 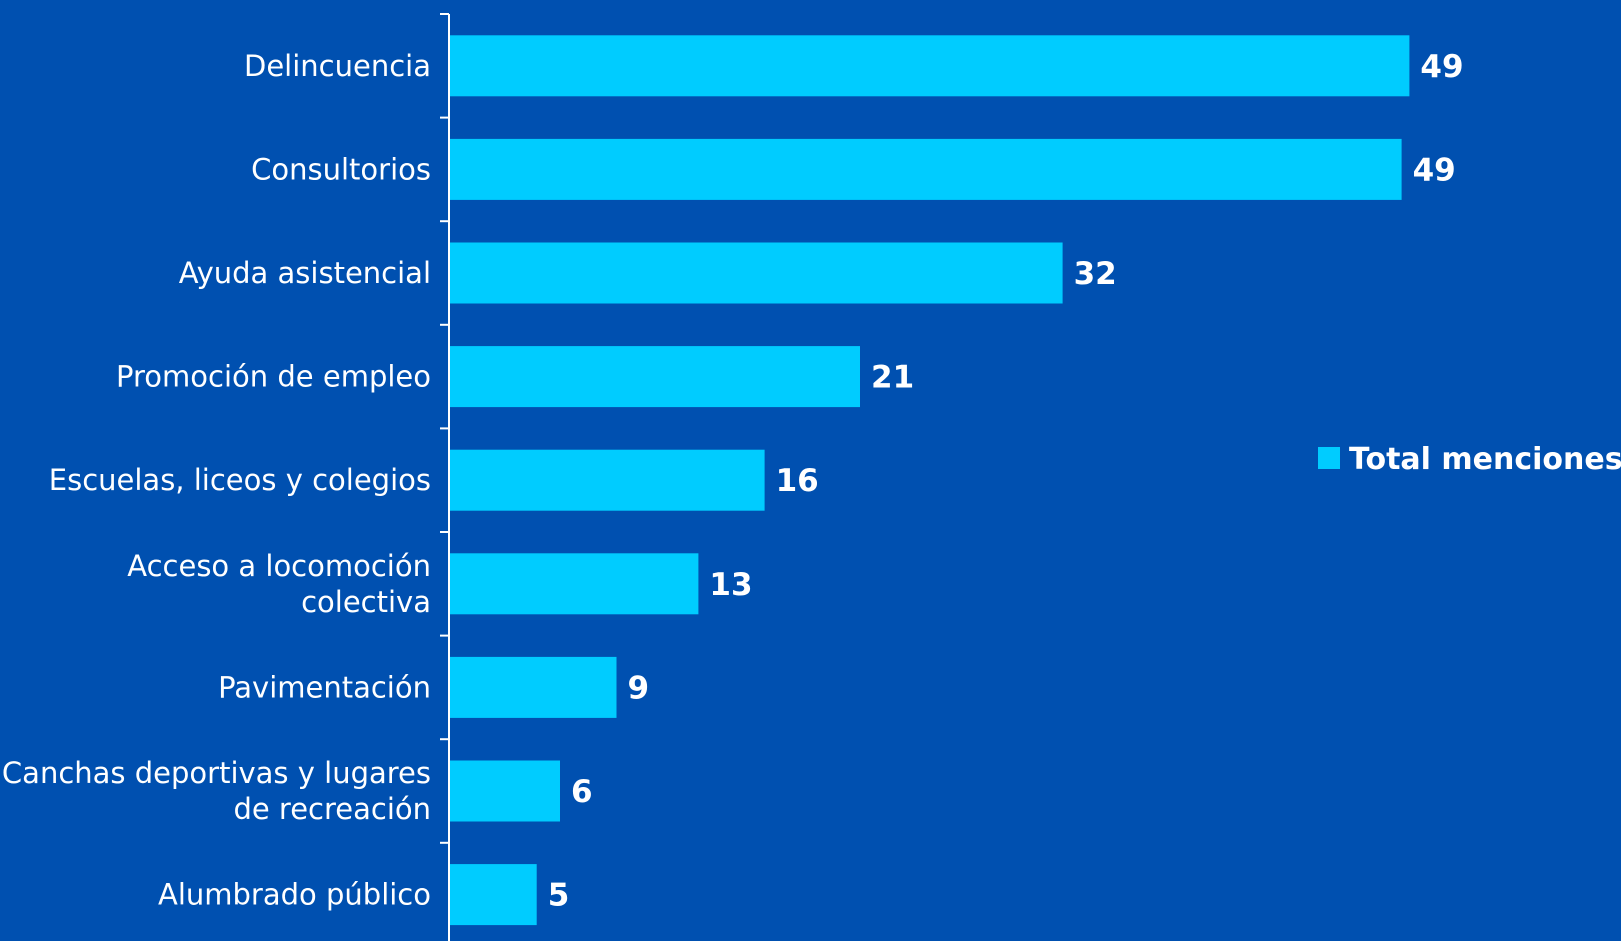 What do you see at coordinates (639, 688) in the screenshot?
I see `value-label: 9` at bounding box center [639, 688].